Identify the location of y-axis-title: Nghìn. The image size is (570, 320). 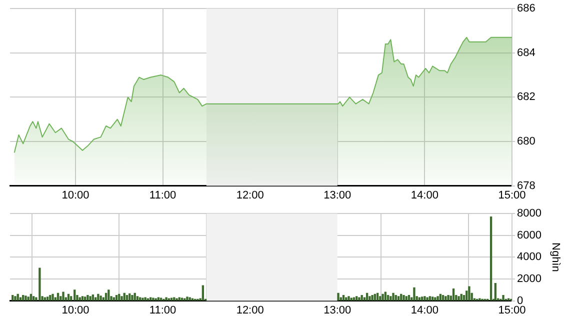
(555, 257).